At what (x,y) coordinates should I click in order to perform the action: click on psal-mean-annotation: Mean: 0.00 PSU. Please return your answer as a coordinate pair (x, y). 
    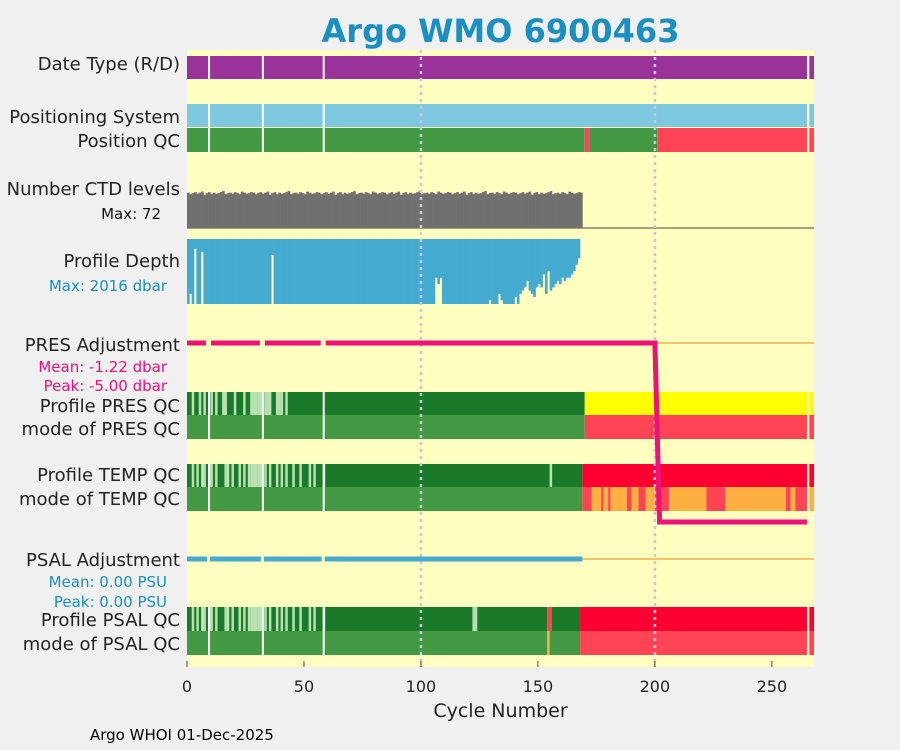
    Looking at the image, I should click on (108, 582).